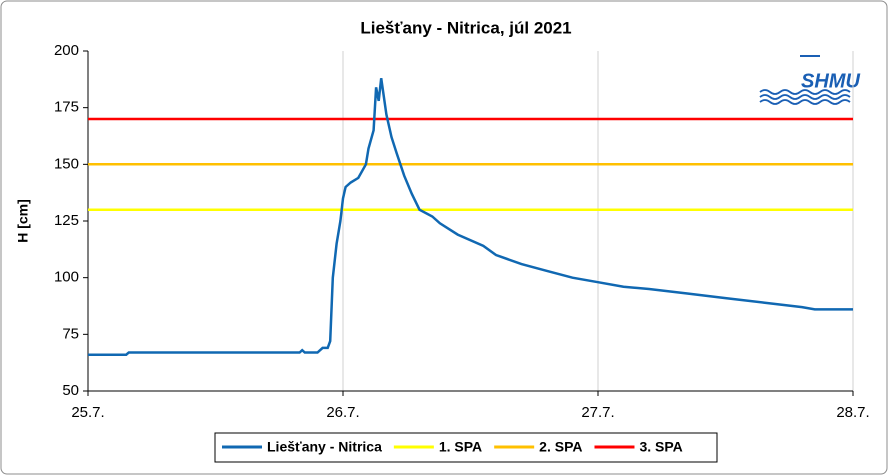  Describe the element at coordinates (66, 107) in the screenshot. I see `y-tick-label: 175` at that location.